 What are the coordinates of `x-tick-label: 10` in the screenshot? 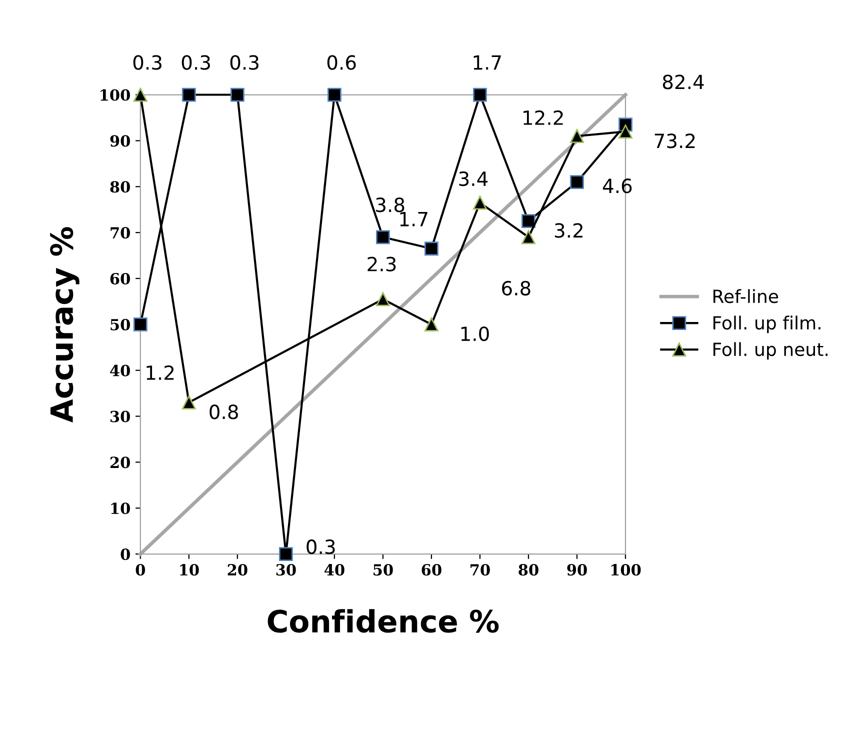 It's located at (189, 570).